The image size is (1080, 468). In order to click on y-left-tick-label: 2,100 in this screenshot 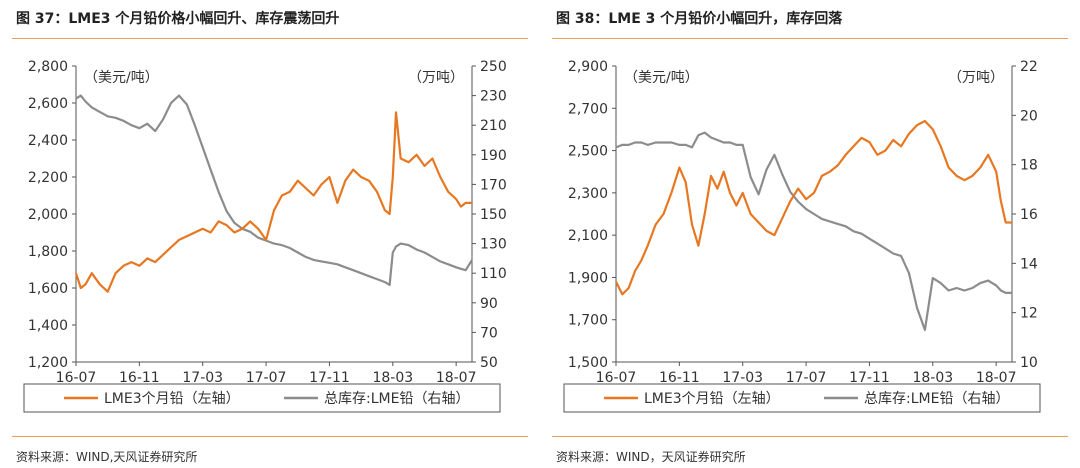, I will do `click(588, 236)`.